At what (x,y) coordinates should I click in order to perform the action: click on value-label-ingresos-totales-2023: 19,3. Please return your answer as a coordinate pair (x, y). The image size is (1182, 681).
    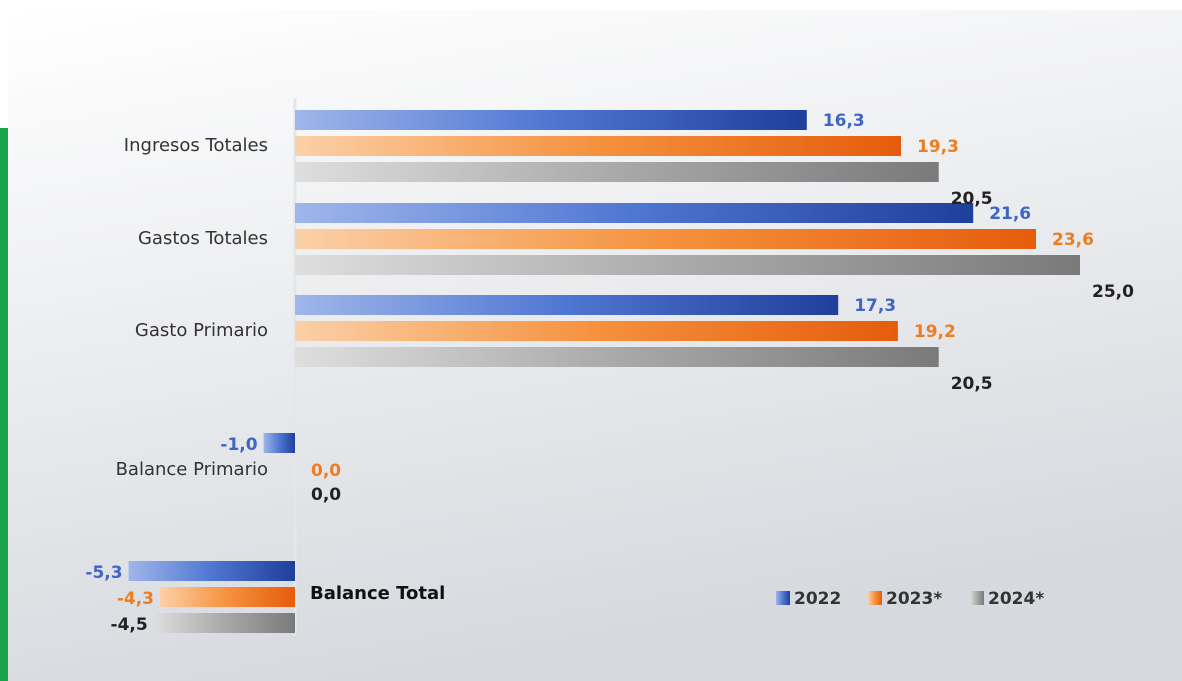
    Looking at the image, I should click on (938, 147).